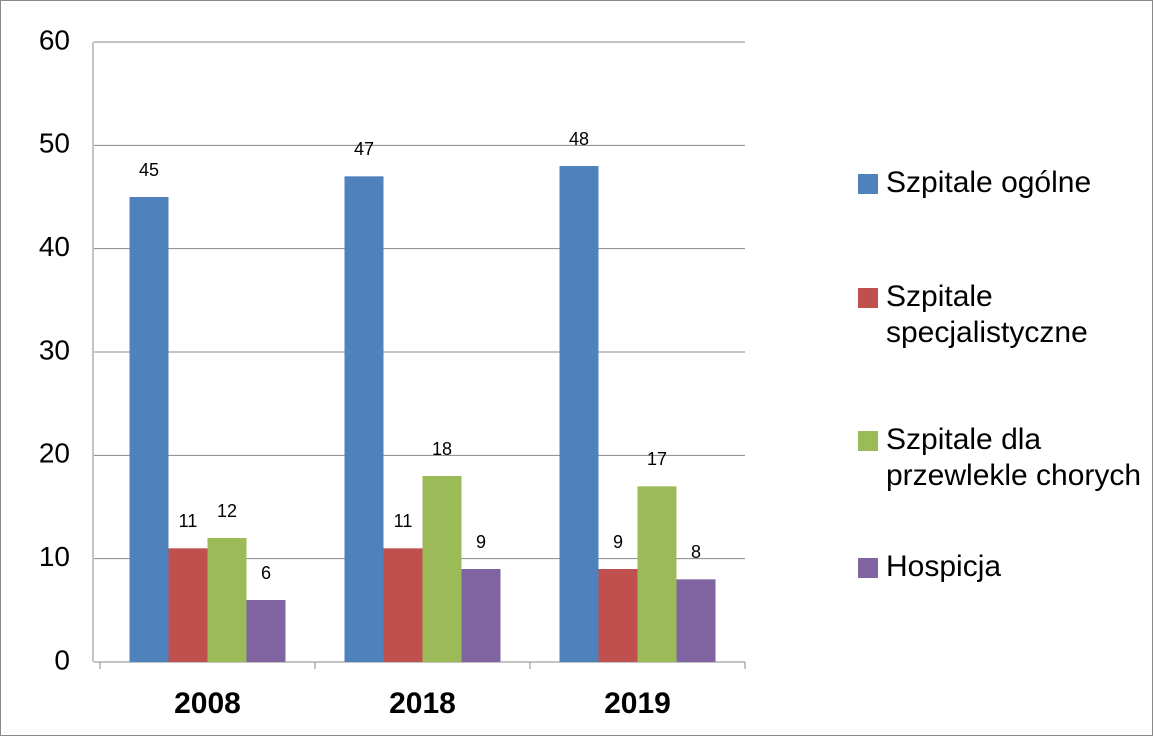 The image size is (1153, 736). Describe the element at coordinates (987, 314) in the screenshot. I see `legend-label: Szpitale specjalistyczne` at that location.